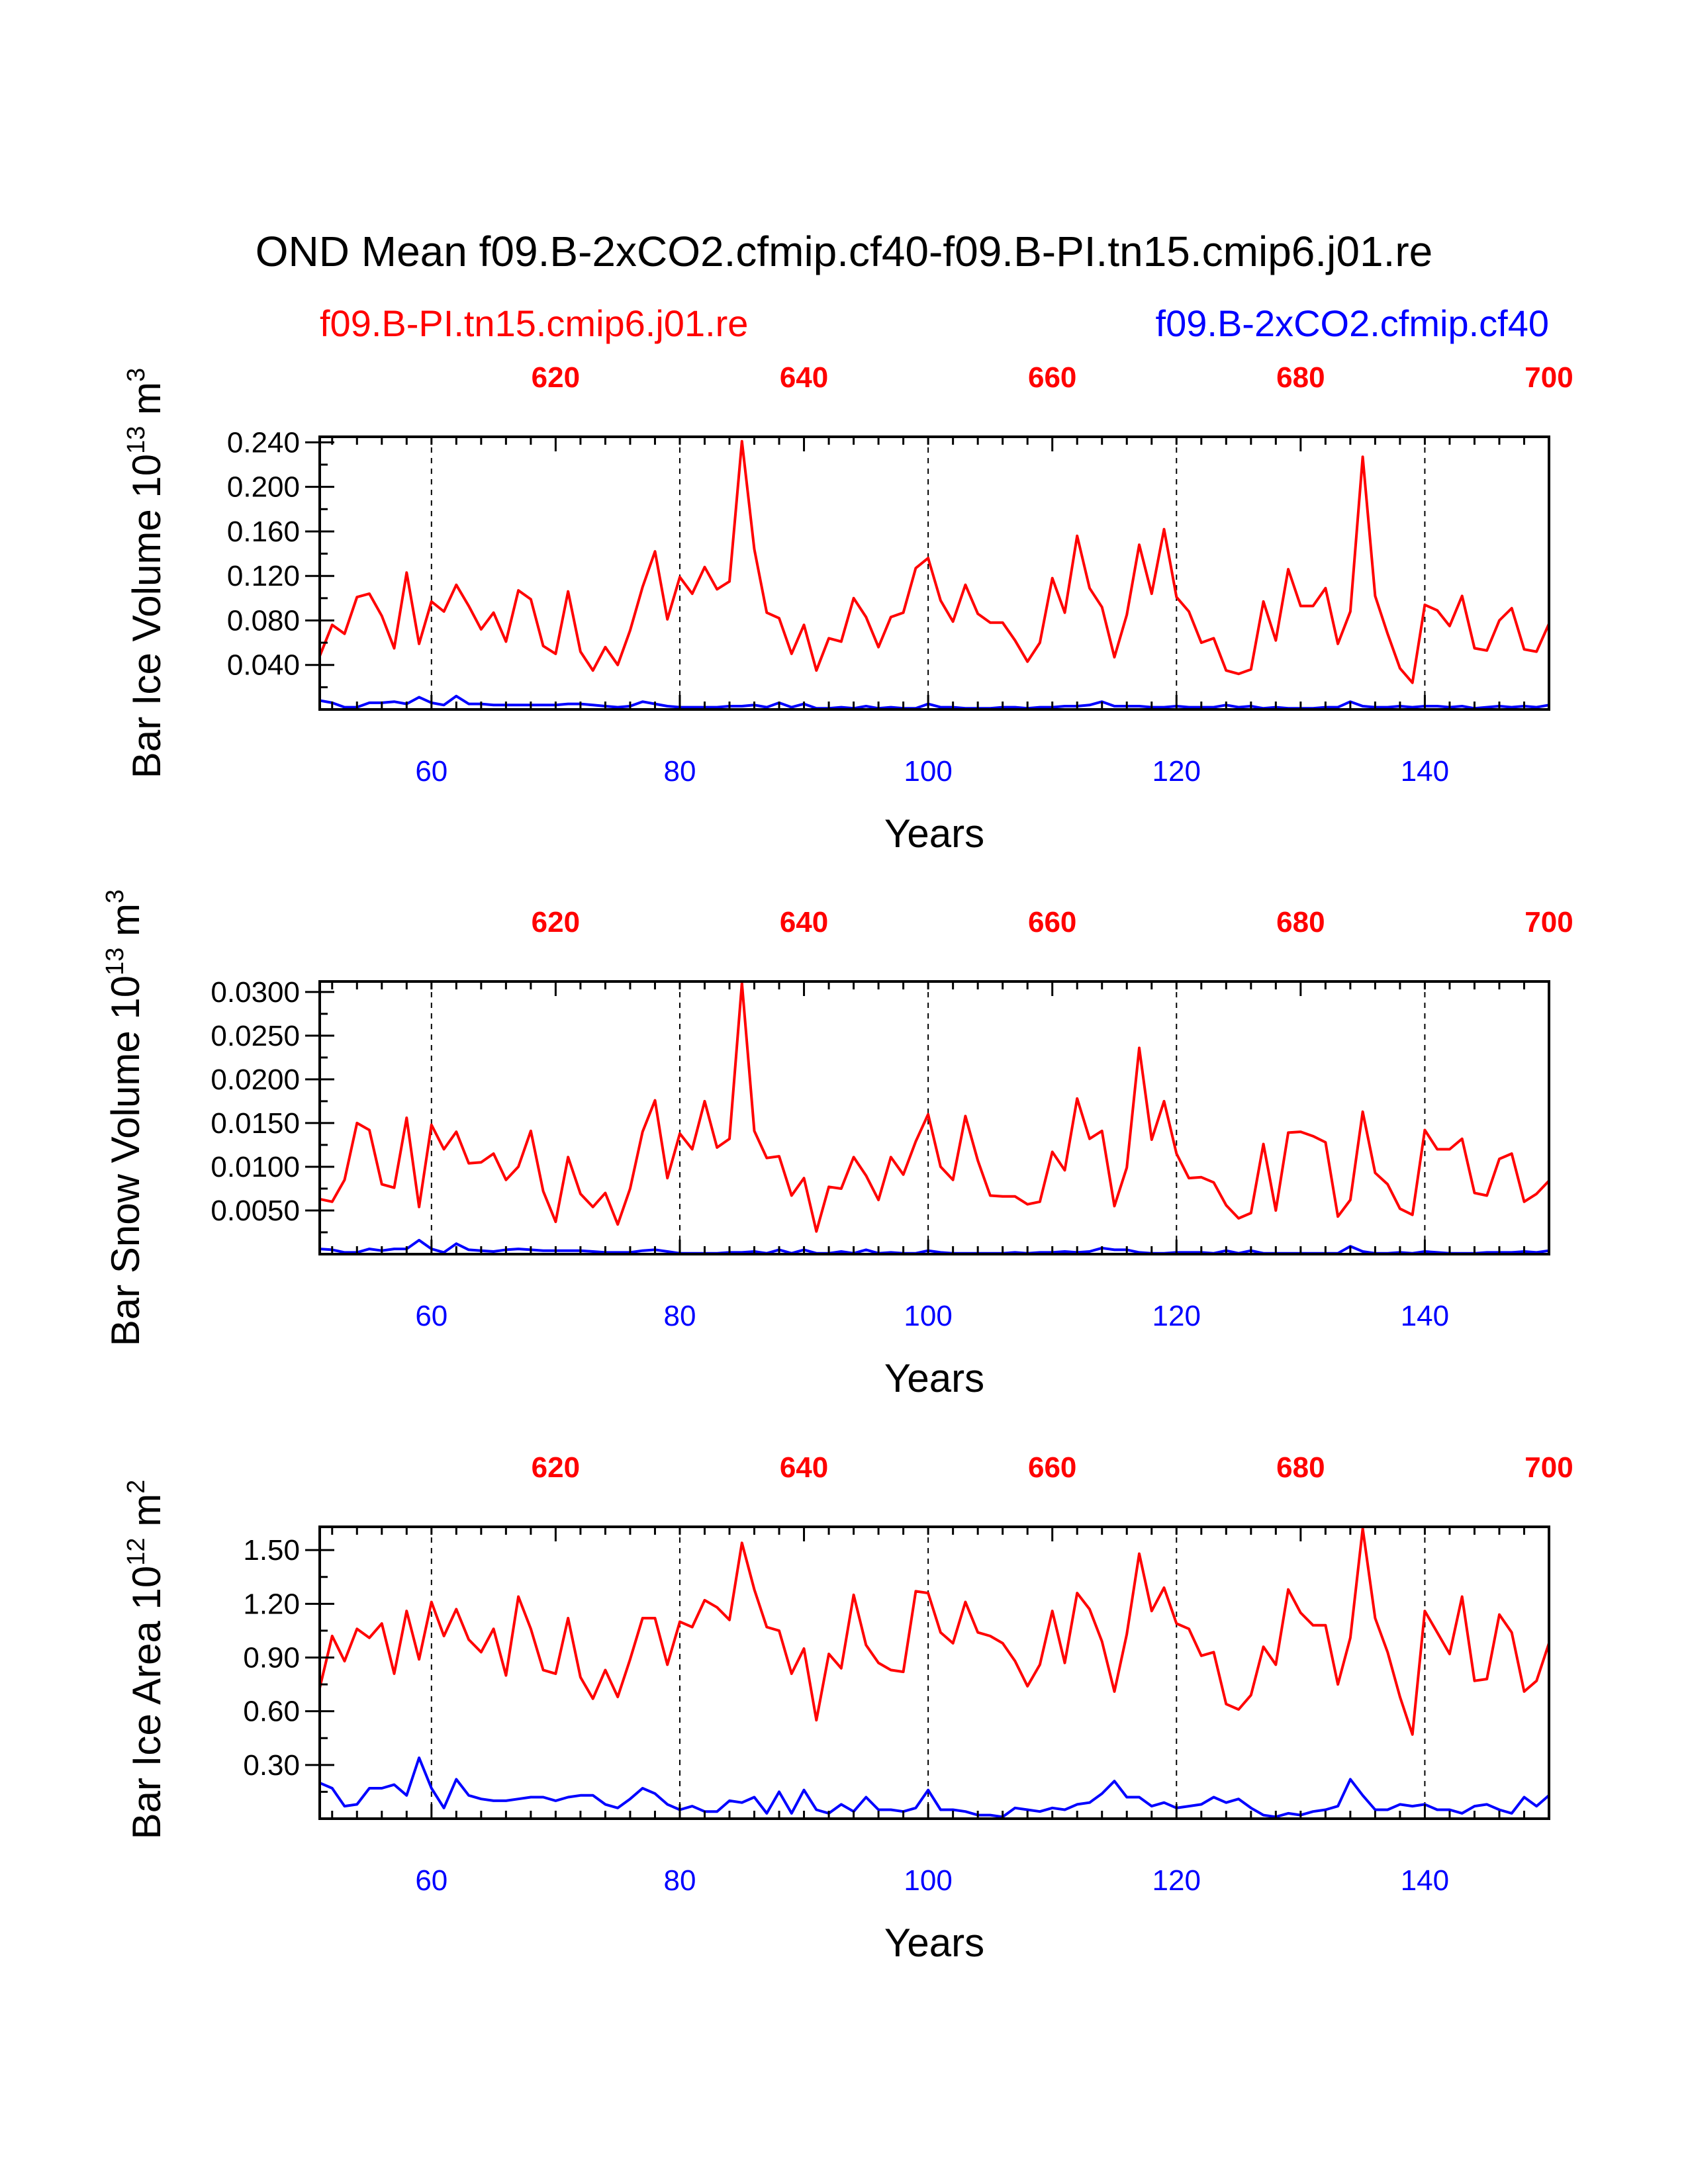 The height and width of the screenshot is (2184, 1688). Describe the element at coordinates (136, 1487) in the screenshot. I see `y-axis-title-superscript: 2` at that location.